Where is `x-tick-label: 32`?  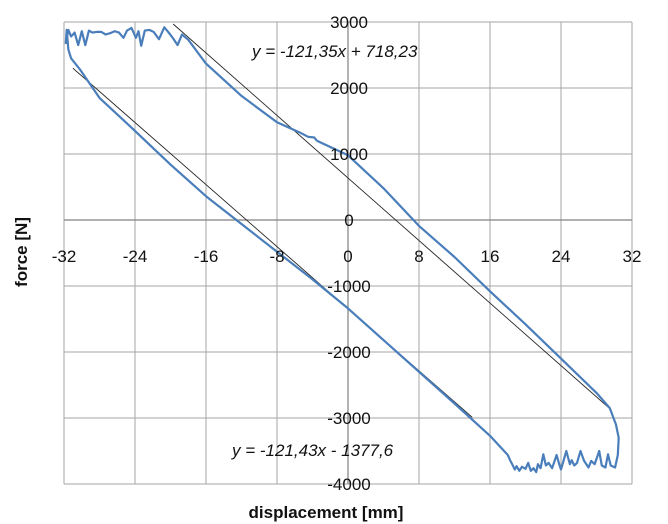
x-tick-label: 32 is located at coordinates (632, 256).